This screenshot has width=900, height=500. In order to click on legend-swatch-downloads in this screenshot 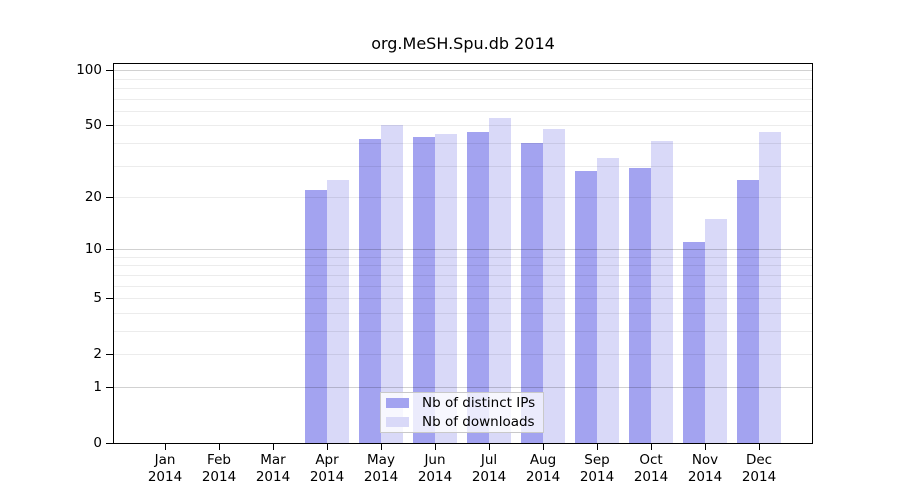, I will do `click(397, 422)`.